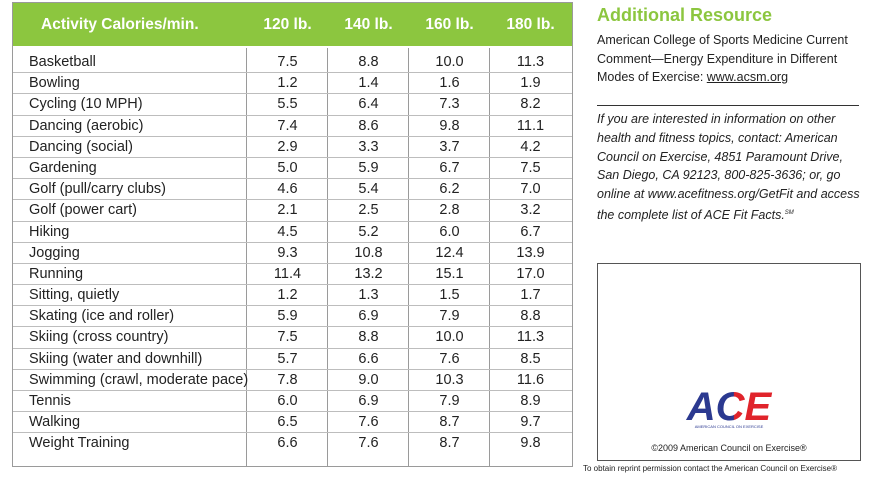 The width and height of the screenshot is (880, 480). What do you see at coordinates (287, 316) in the screenshot?
I see `value-120-cell: 5.9` at bounding box center [287, 316].